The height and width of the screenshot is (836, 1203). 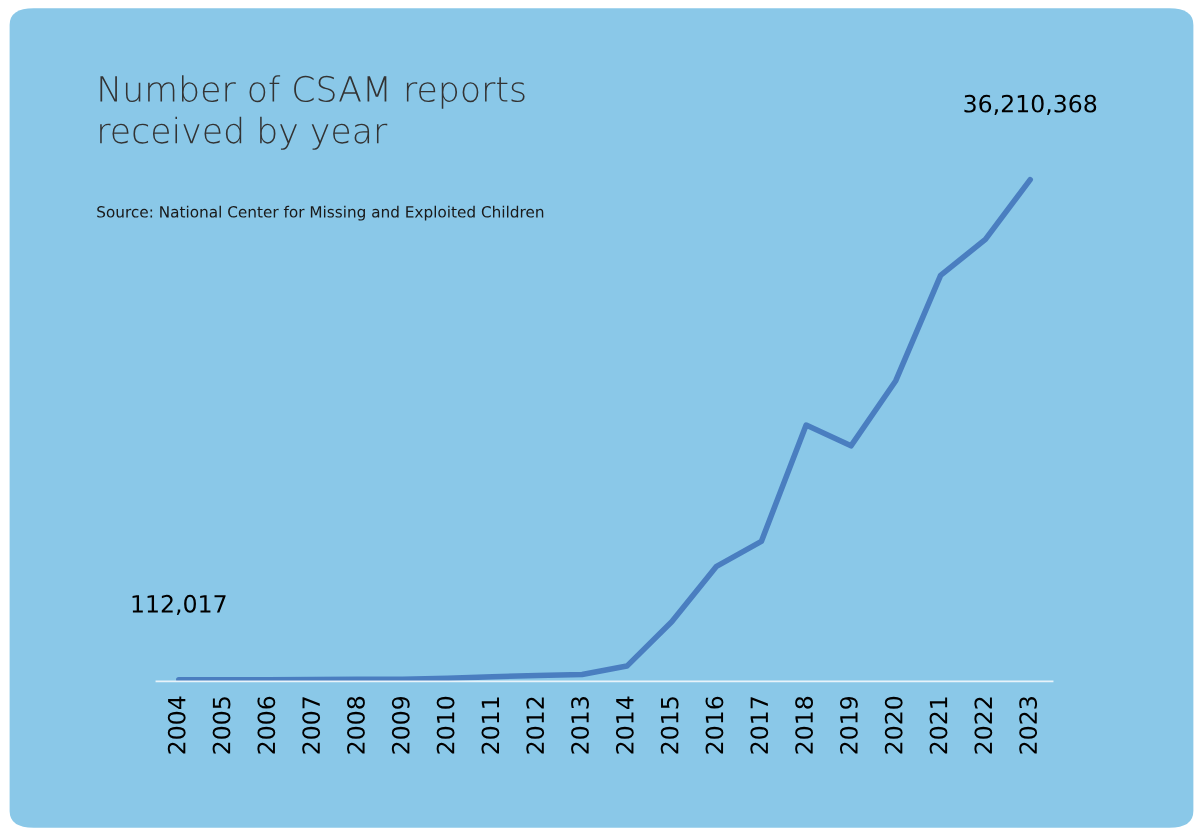 I want to click on x-tick-label: 2008, so click(x=356, y=725).